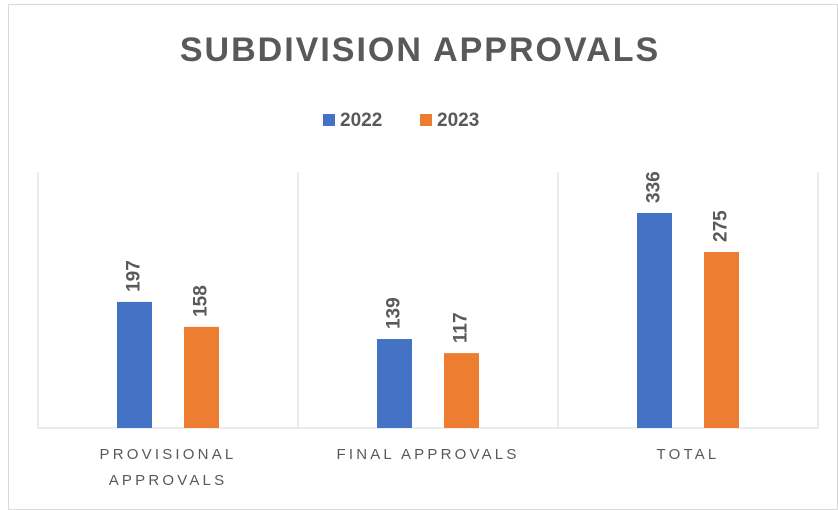  What do you see at coordinates (168, 467) in the screenshot?
I see `x-tick-label: PROVISIONAL APPROVALS` at bounding box center [168, 467].